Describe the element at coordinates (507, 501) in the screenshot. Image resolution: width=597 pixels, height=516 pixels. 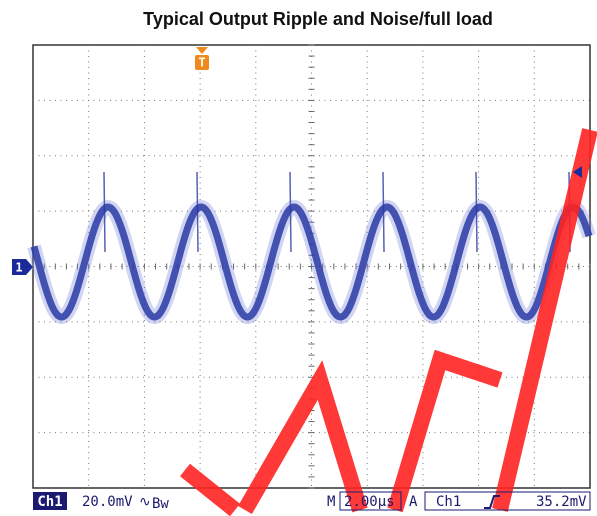
I see `trigger-box` at that location.